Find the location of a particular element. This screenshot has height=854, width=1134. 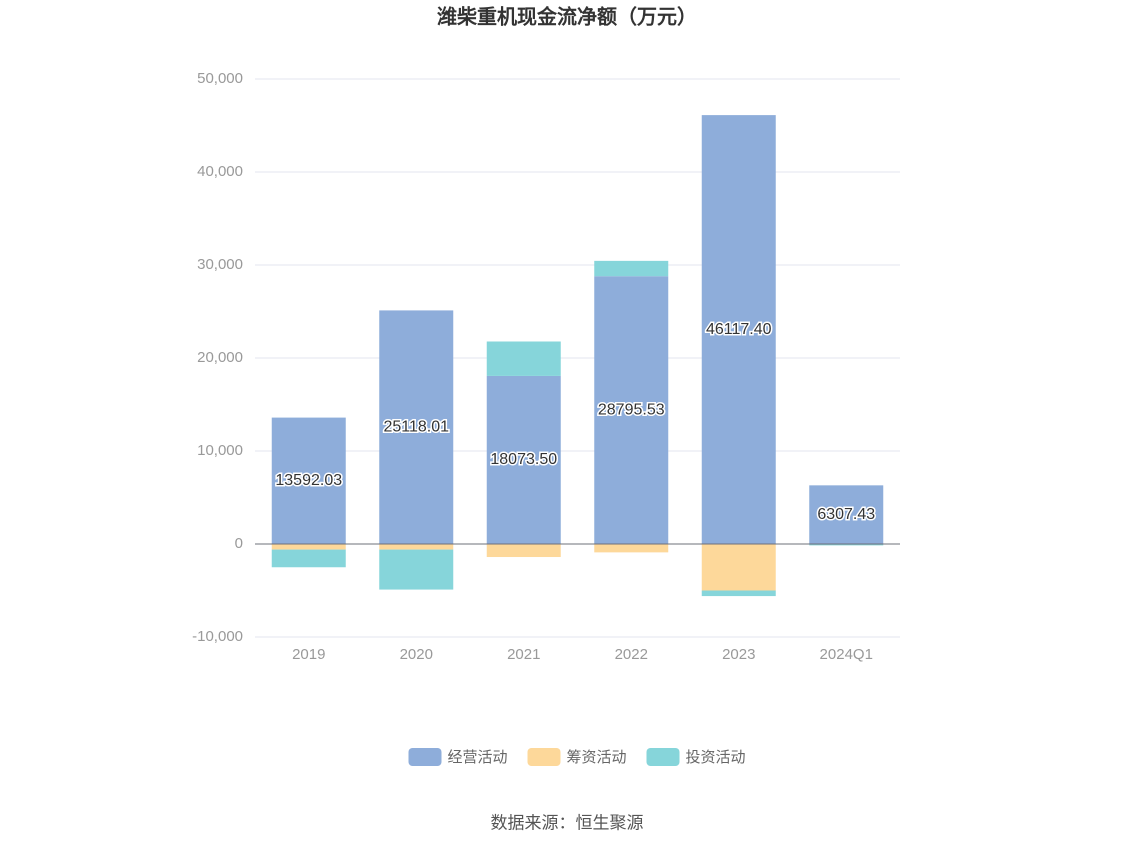

data-label: 6307.43 is located at coordinates (846, 514).